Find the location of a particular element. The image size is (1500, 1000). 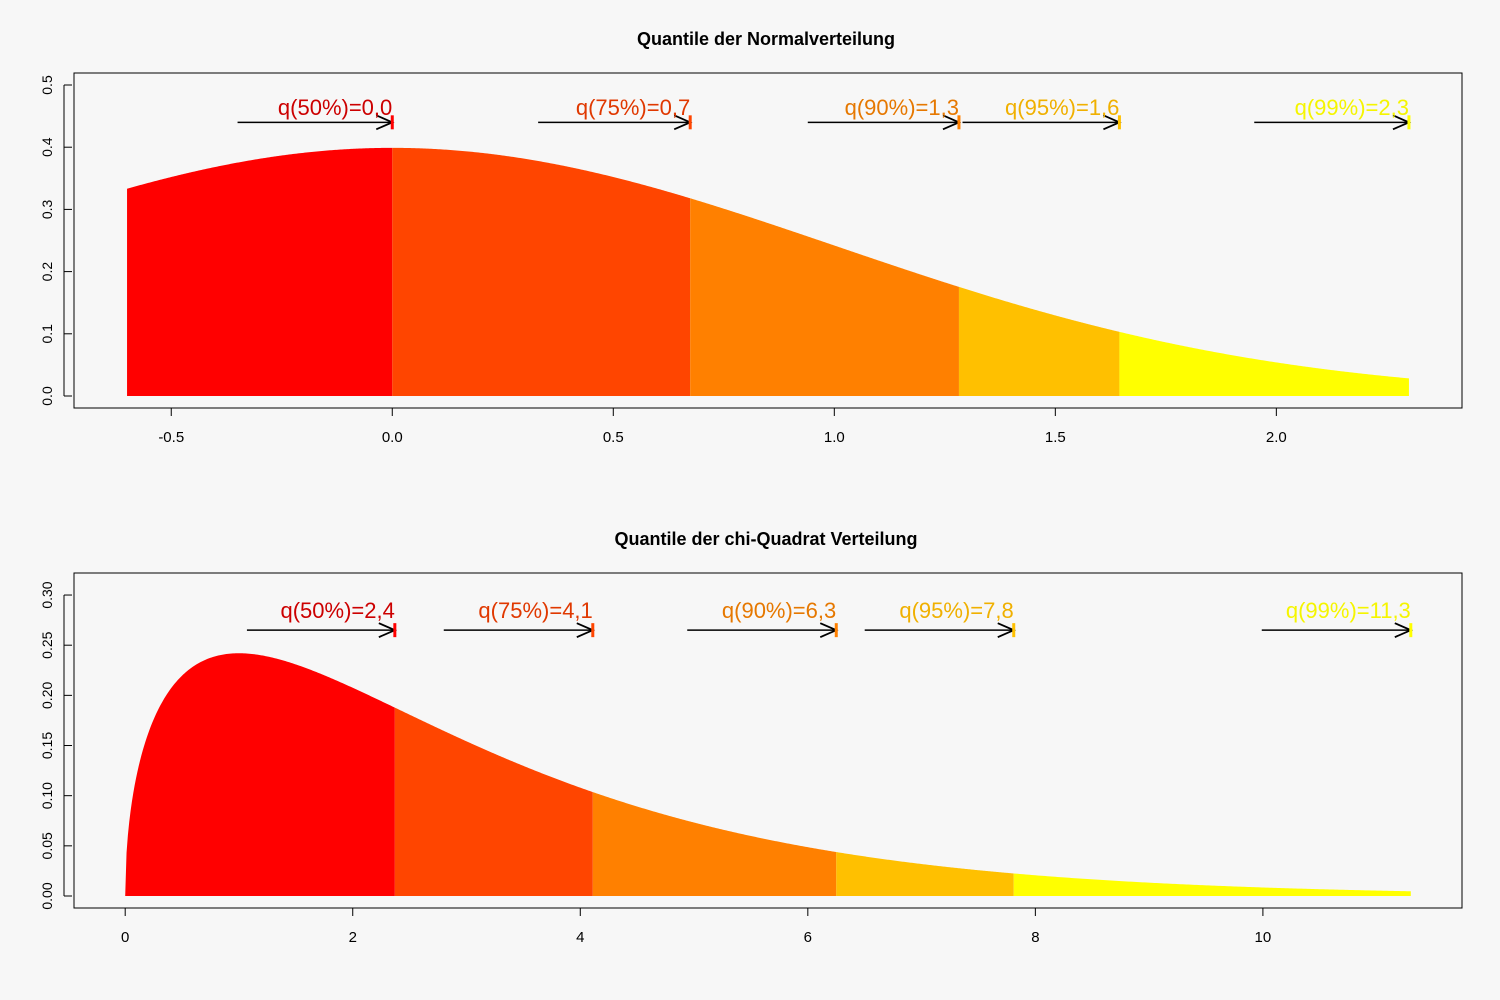

quantile-label: q(99%)=11,3 is located at coordinates (1348, 610).